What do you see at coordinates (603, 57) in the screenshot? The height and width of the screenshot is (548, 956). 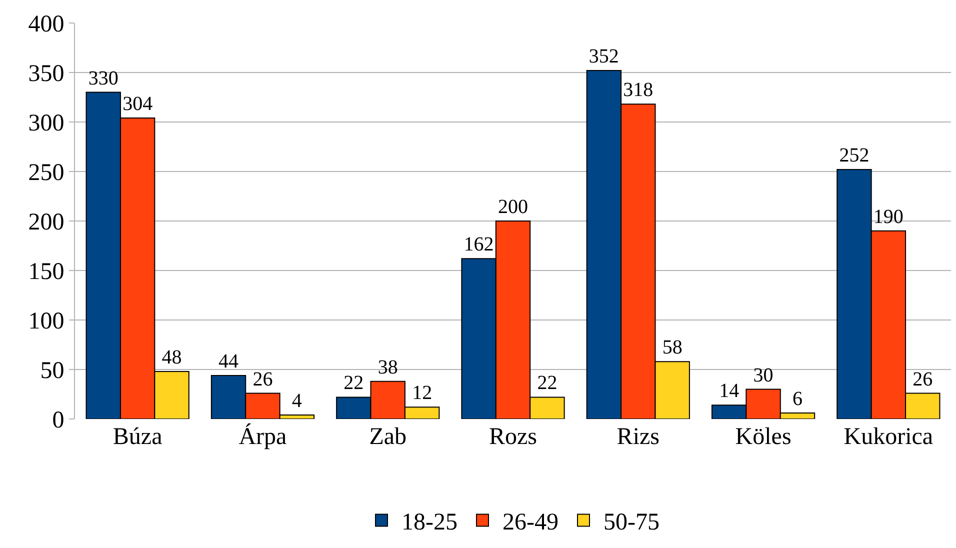 I see `data-label: 352` at bounding box center [603, 57].